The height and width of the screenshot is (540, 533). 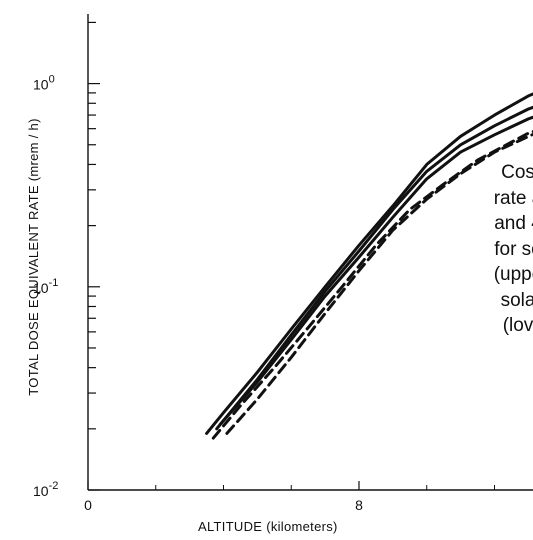 I want to click on annotation-line: for so, so click(x=513, y=249).